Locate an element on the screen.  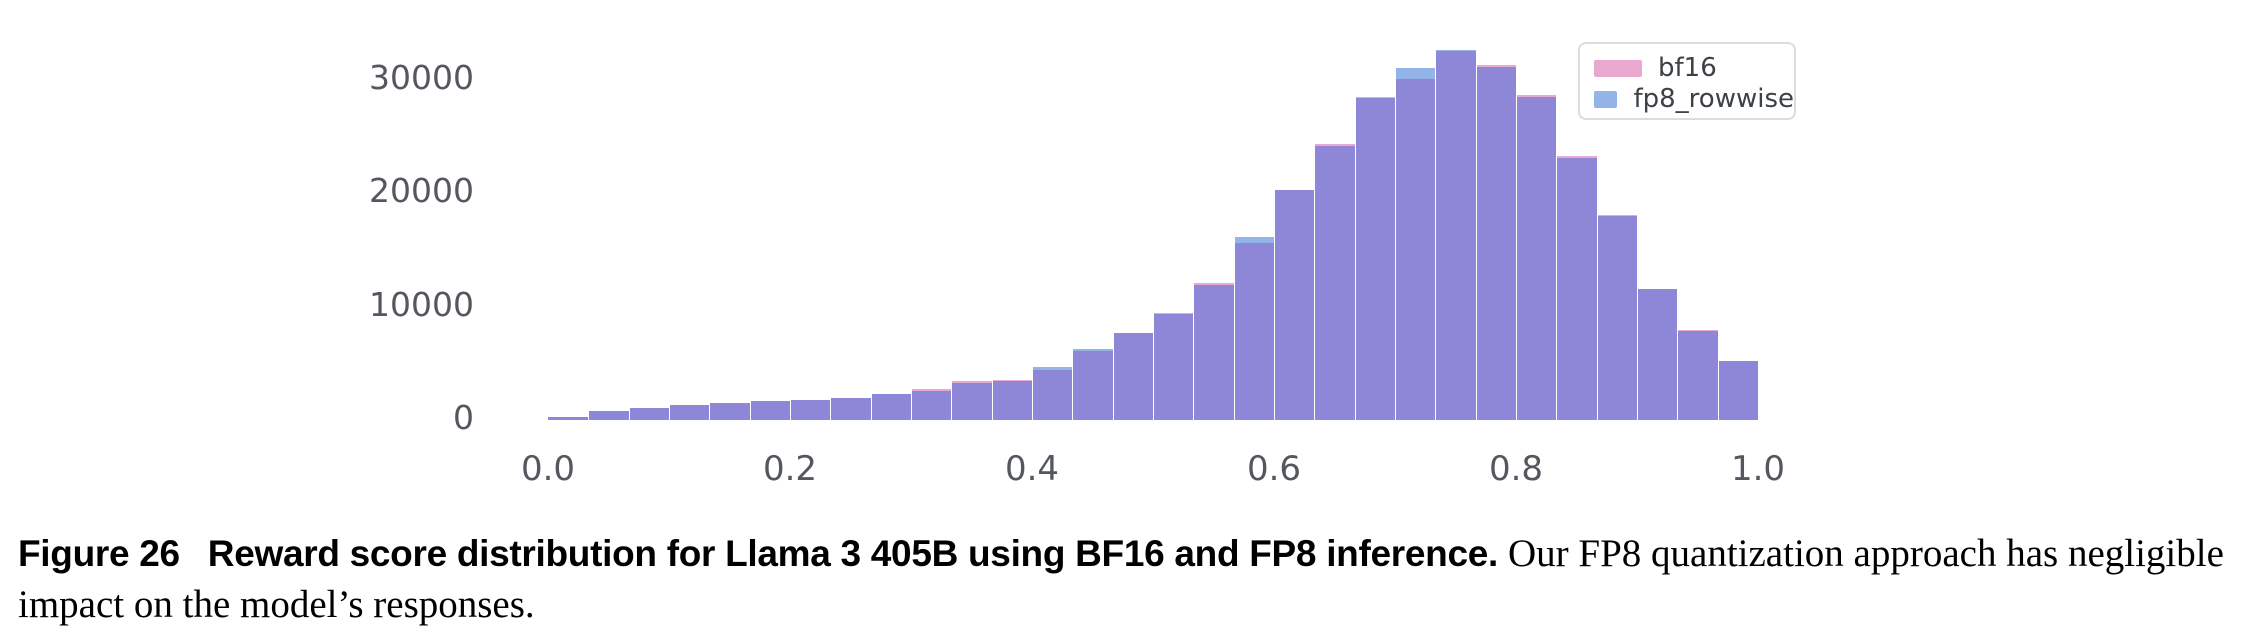
legend-swatch-fp8-rowwise is located at coordinates (1606, 99).